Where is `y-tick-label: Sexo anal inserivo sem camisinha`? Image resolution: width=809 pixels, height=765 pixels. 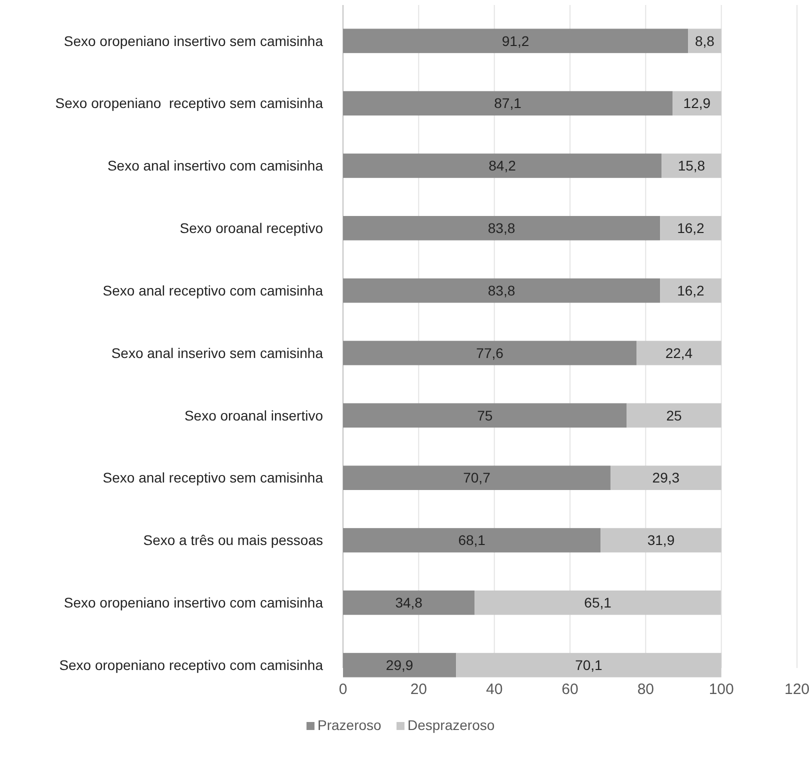 y-tick-label: Sexo anal inserivo sem camisinha is located at coordinates (217, 352).